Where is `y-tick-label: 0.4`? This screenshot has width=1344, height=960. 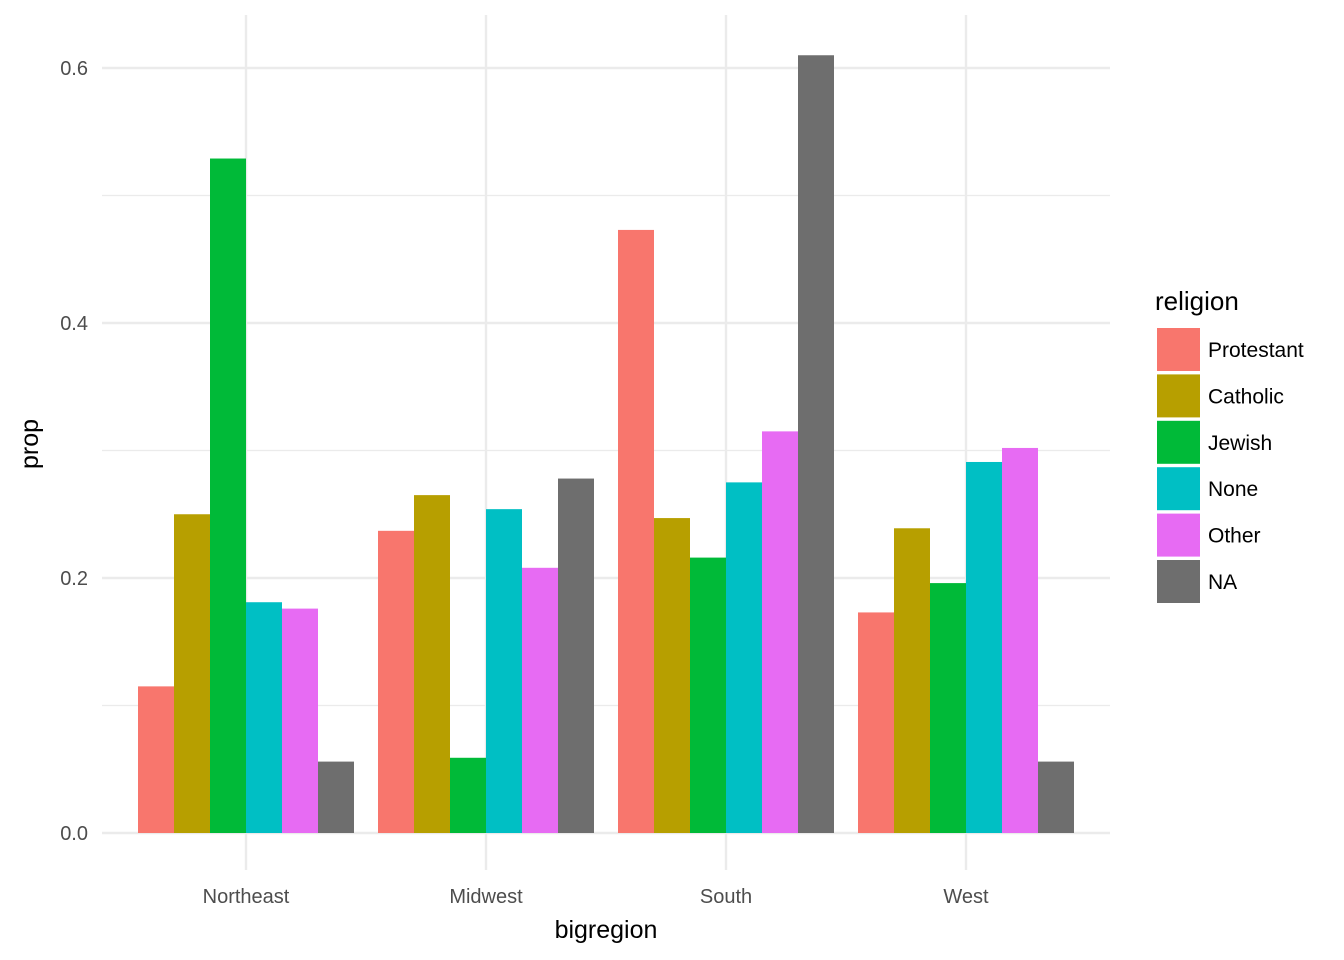 y-tick-label: 0.4 is located at coordinates (74, 324).